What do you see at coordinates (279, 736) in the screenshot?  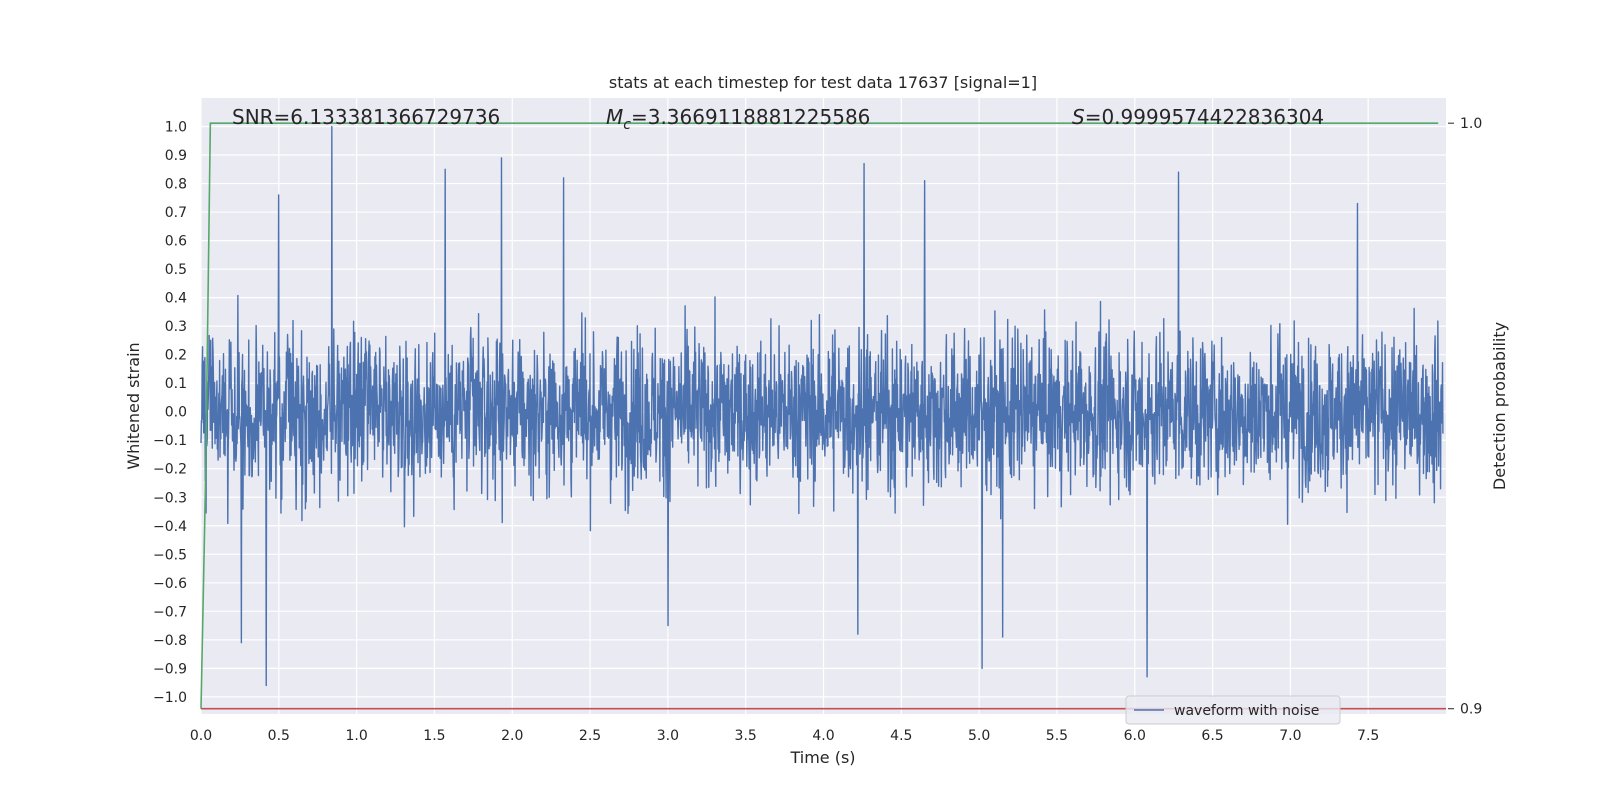 I see `x-tick-label: 0.5` at bounding box center [279, 736].